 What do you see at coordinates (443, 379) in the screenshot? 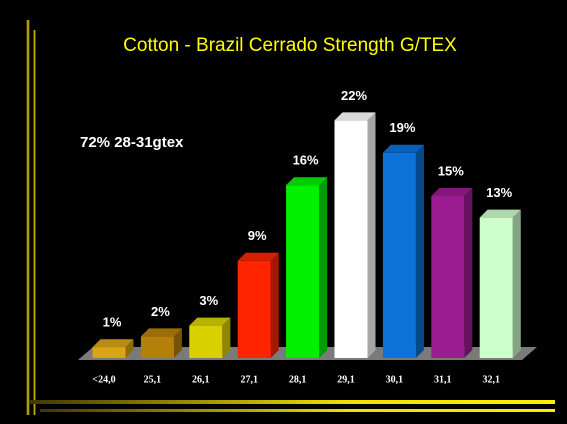
I see `x-tick-label: 31,1` at bounding box center [443, 379].